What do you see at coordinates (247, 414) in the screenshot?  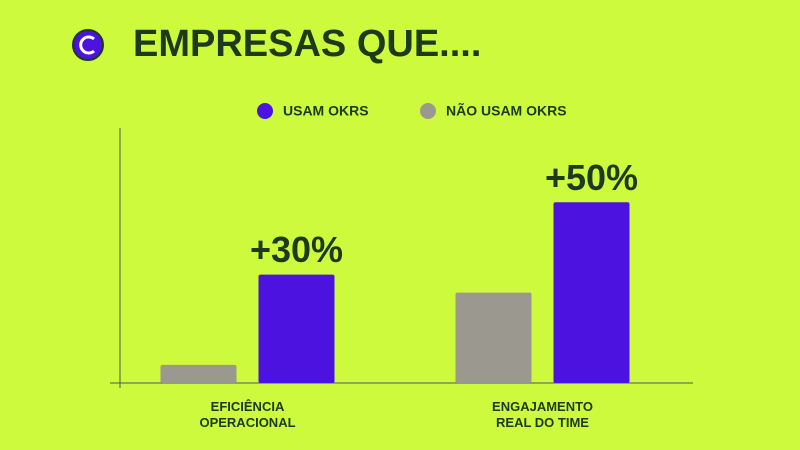 I see `x-tick-label: EFICIÊNCIA OPERACIONAL` at bounding box center [247, 414].